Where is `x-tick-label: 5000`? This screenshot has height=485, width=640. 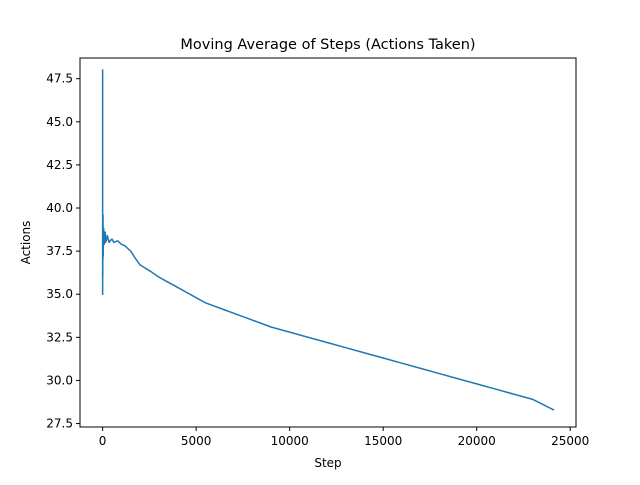 x-tick-label: 5000 is located at coordinates (196, 441).